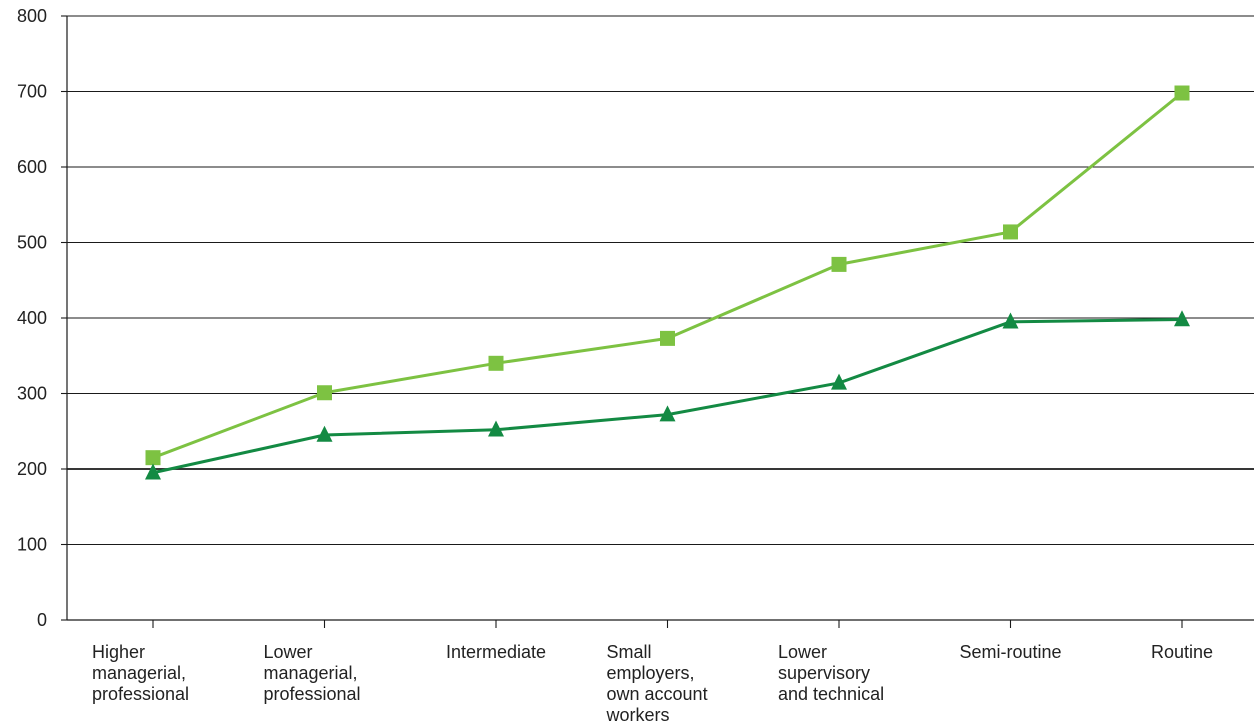  Describe the element at coordinates (118, 652) in the screenshot. I see `x-category-label-line: Higher` at that location.